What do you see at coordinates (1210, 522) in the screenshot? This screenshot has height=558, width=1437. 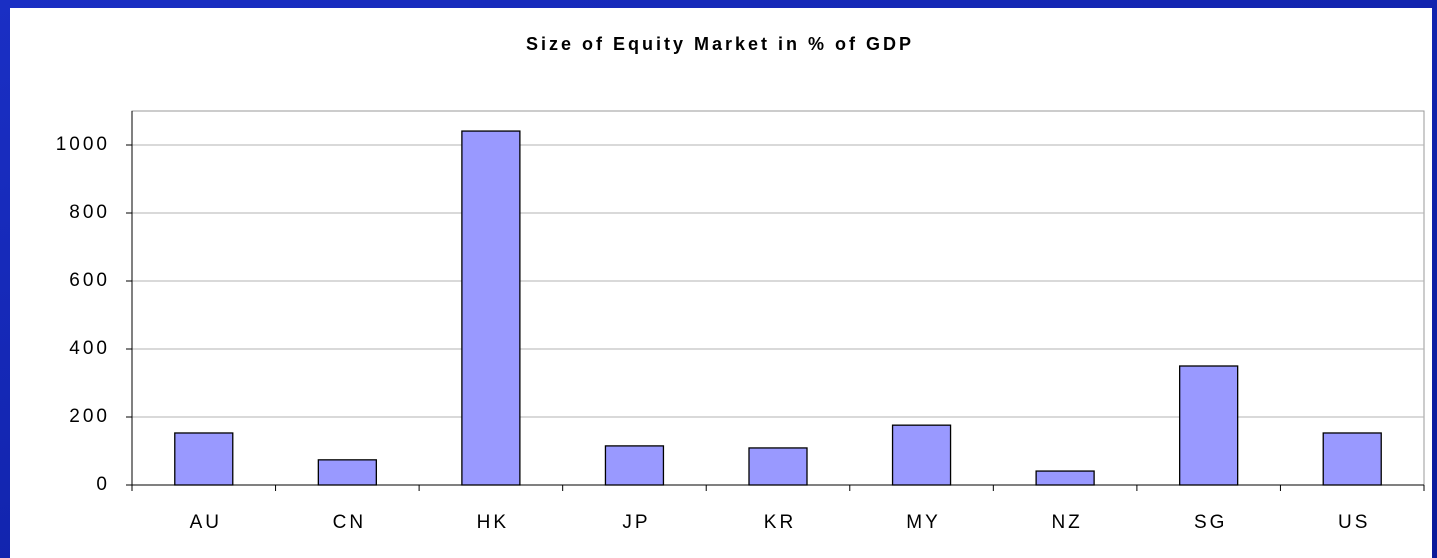 I see `x-tick-label: SG` at bounding box center [1210, 522].